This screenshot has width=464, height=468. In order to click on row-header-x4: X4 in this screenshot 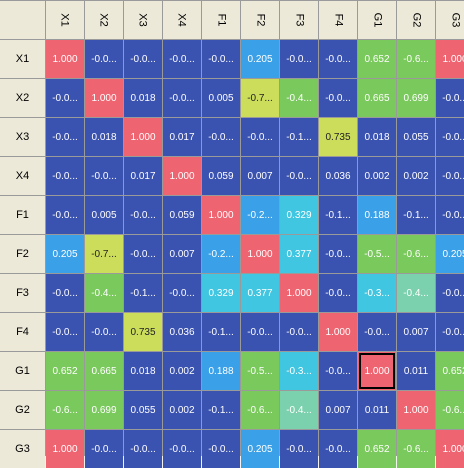, I will do `click(22, 176)`.